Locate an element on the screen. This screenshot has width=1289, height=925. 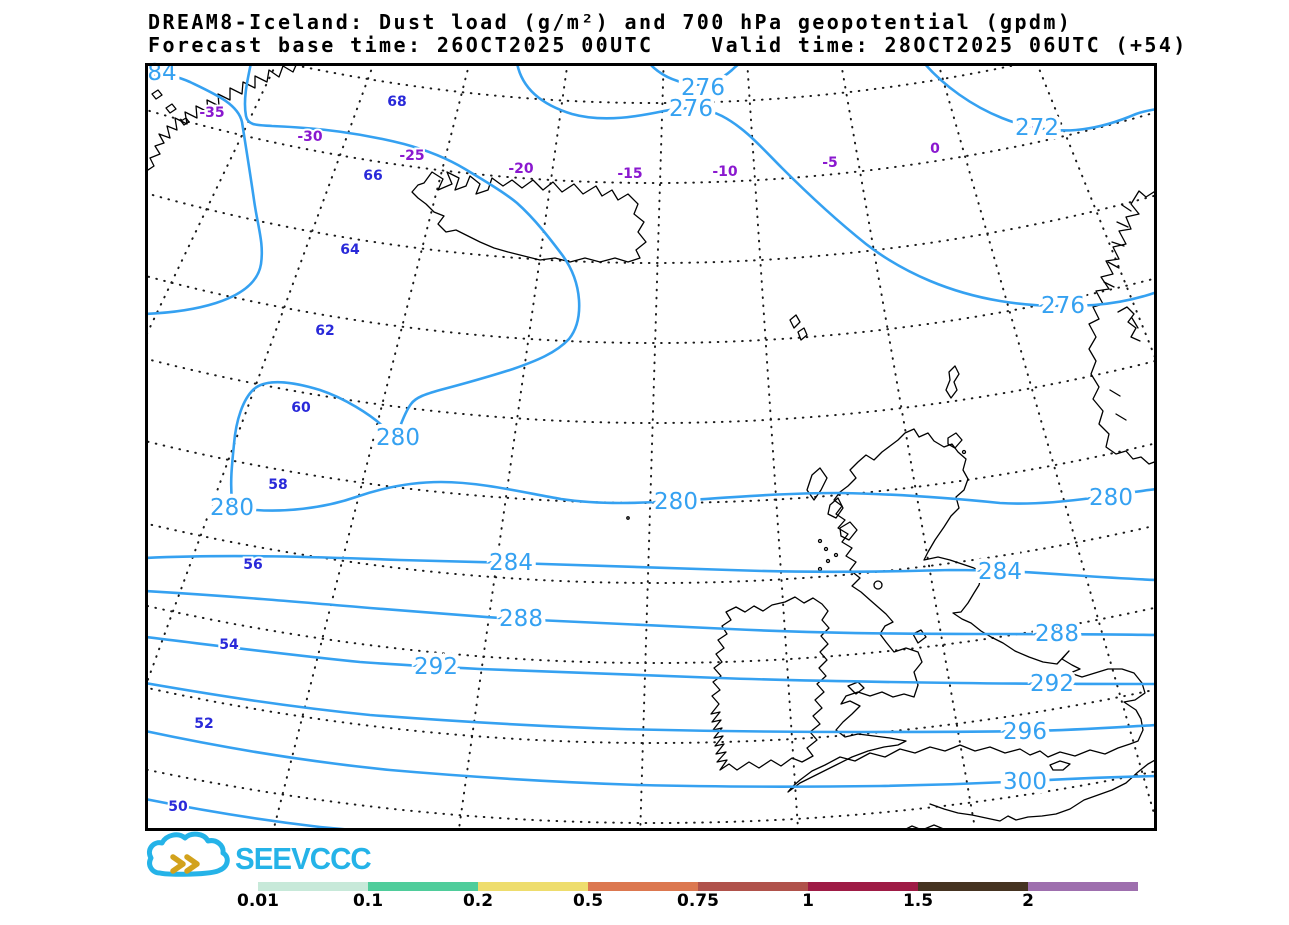
colorbar-tick-label: 0.2 is located at coordinates (478, 901).